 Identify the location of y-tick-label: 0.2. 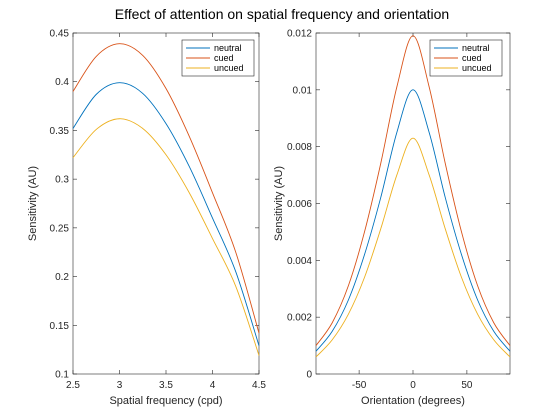
(62, 277).